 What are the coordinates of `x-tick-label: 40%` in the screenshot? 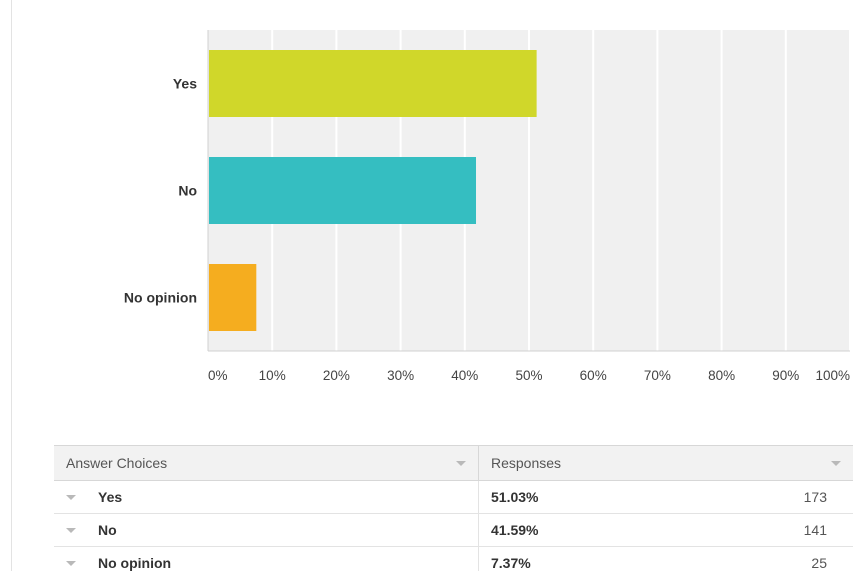 It's located at (464, 375).